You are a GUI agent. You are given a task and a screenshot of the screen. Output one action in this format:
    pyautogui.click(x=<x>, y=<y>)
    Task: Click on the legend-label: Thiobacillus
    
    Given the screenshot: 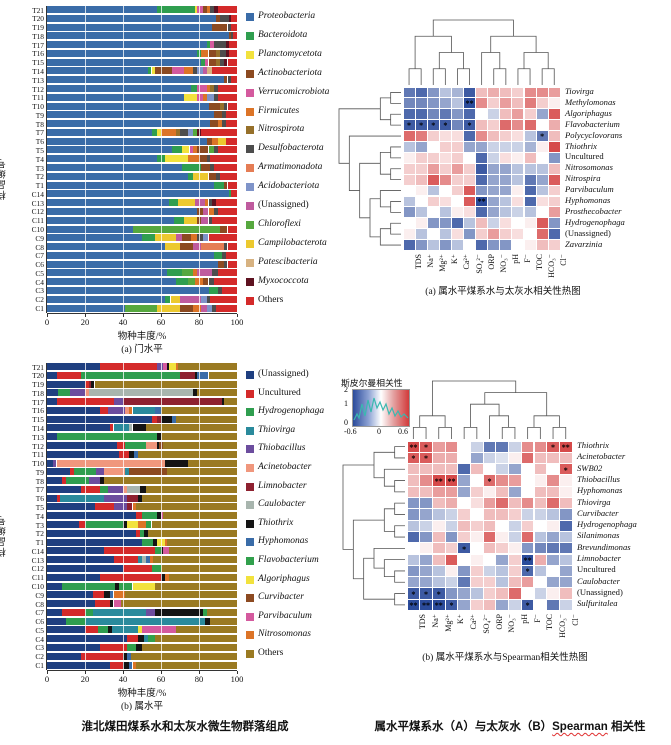 What is the action you would take?
    pyautogui.click(x=282, y=448)
    